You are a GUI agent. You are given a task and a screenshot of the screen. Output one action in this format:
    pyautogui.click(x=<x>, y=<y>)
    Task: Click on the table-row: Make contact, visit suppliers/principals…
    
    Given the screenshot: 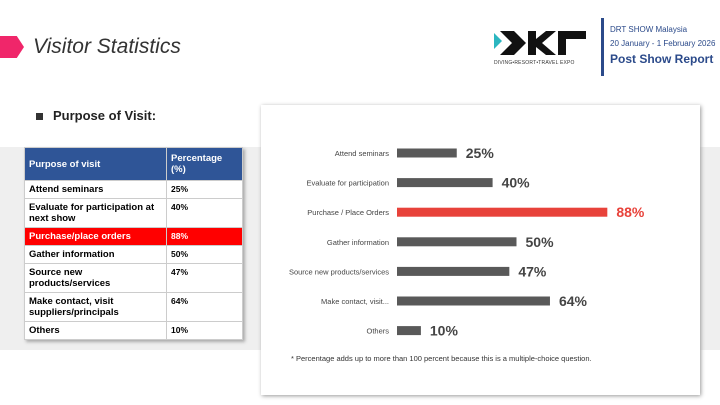 What is the action you would take?
    pyautogui.click(x=133, y=307)
    